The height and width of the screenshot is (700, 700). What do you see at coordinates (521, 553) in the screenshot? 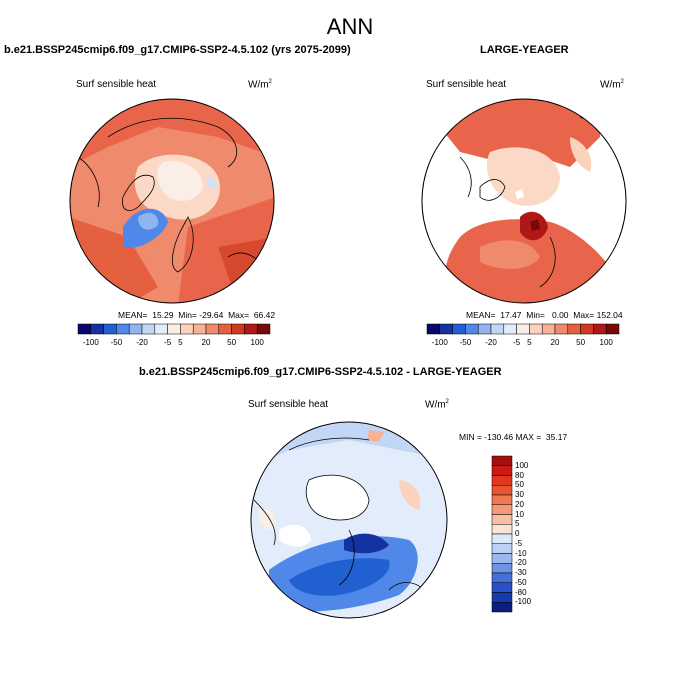
I see `colorbar-label: -10` at bounding box center [521, 553].